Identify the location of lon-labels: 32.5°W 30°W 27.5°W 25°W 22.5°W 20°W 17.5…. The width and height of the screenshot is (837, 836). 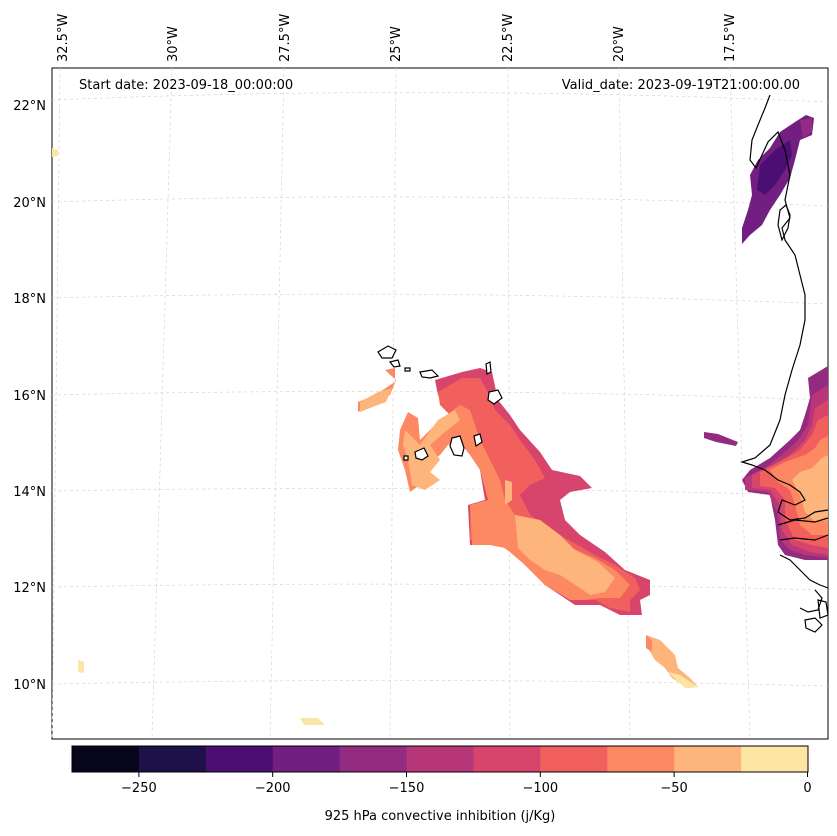
(397, 38).